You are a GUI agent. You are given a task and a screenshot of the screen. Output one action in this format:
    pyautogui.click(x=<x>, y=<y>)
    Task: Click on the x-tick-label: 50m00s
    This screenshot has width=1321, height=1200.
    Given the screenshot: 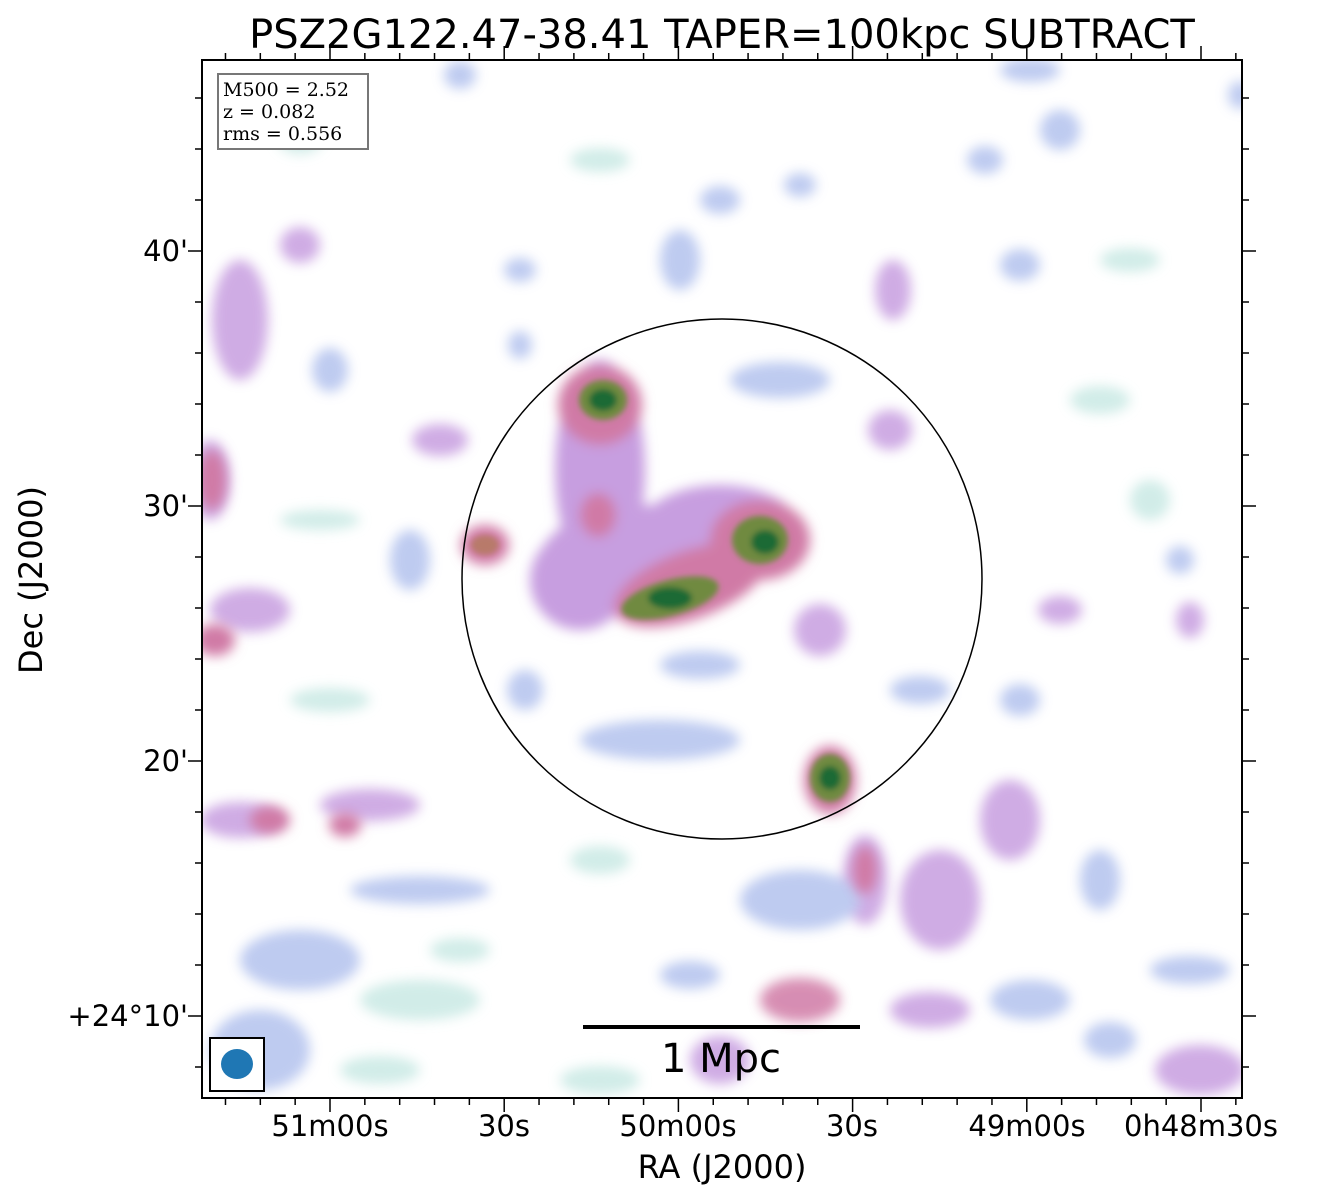 What is the action you would take?
    pyautogui.click(x=677, y=1126)
    